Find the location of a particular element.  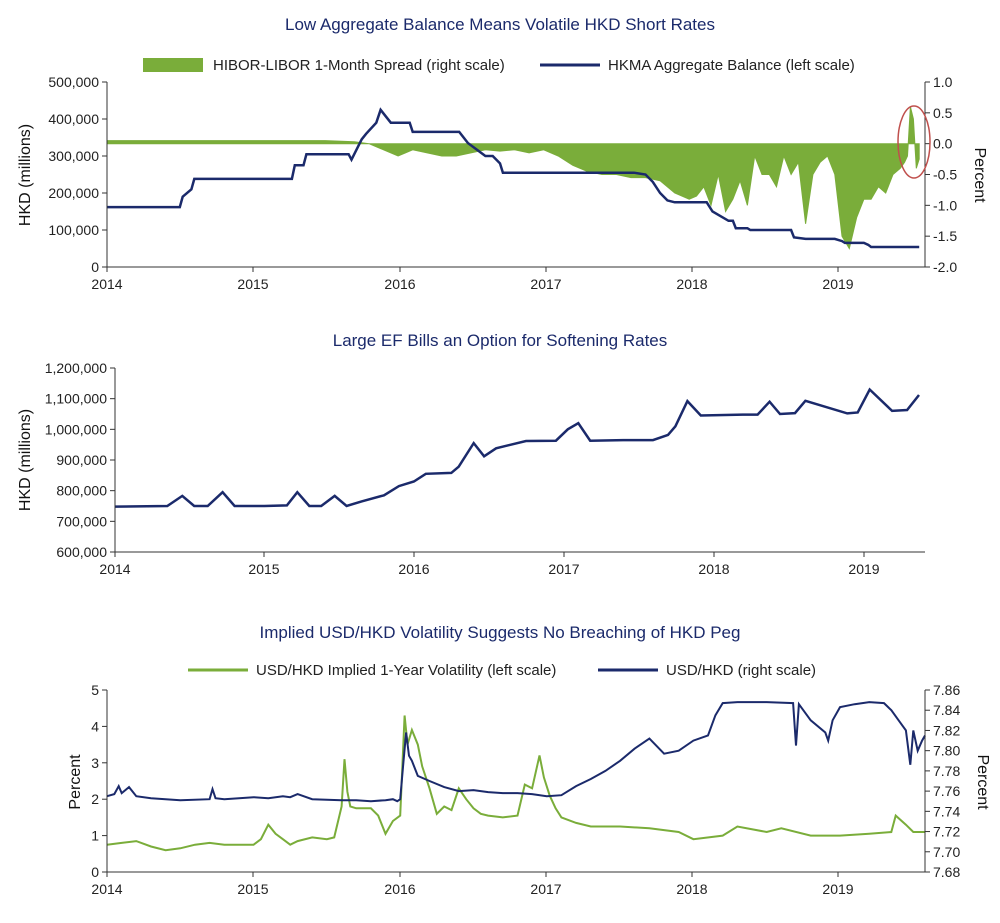

ef-bills-line is located at coordinates (517, 447).